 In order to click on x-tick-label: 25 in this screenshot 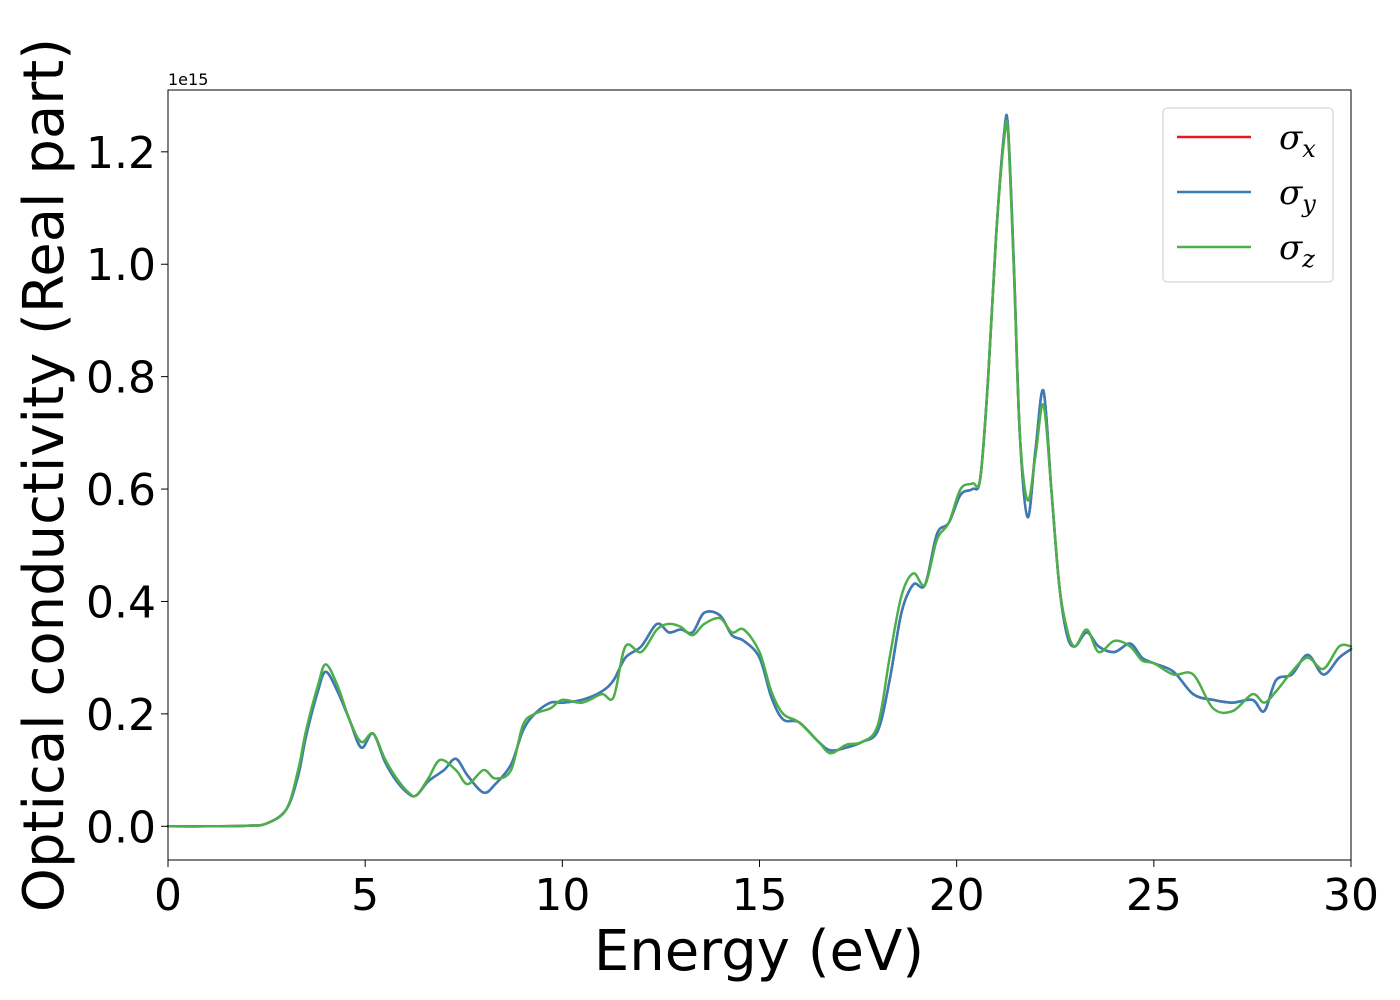, I will do `click(1154, 895)`.